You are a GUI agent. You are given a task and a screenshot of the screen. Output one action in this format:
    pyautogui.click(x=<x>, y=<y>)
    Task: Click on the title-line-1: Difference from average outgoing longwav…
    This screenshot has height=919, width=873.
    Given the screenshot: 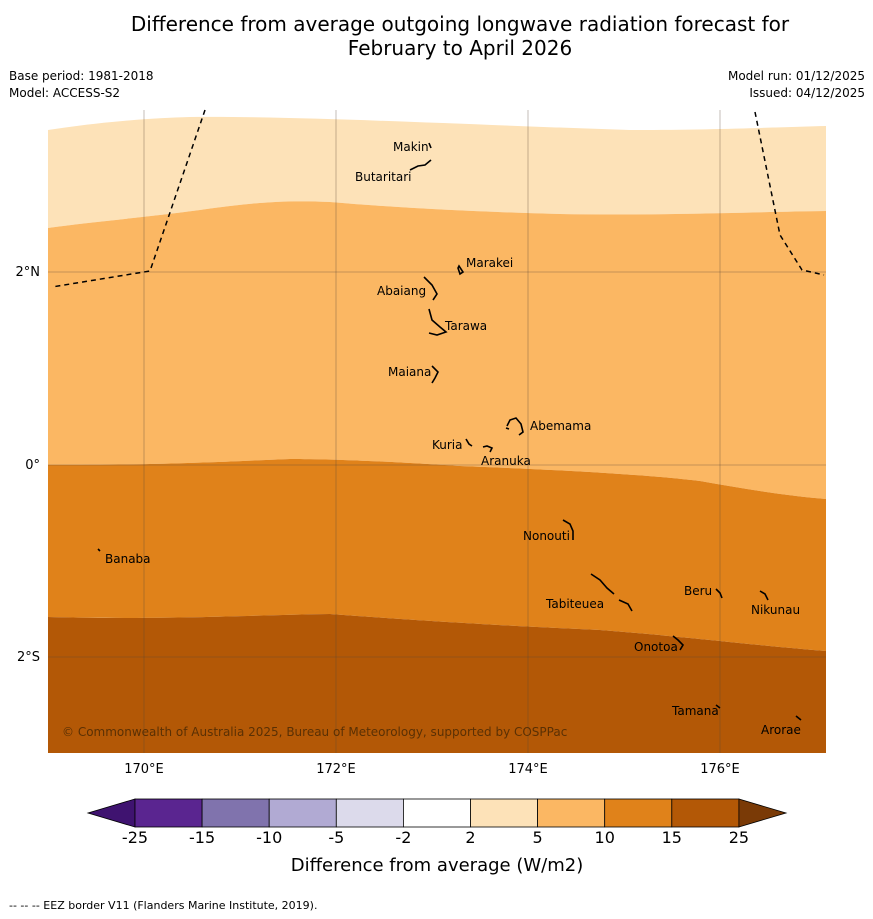 What is the action you would take?
    pyautogui.click(x=460, y=24)
    